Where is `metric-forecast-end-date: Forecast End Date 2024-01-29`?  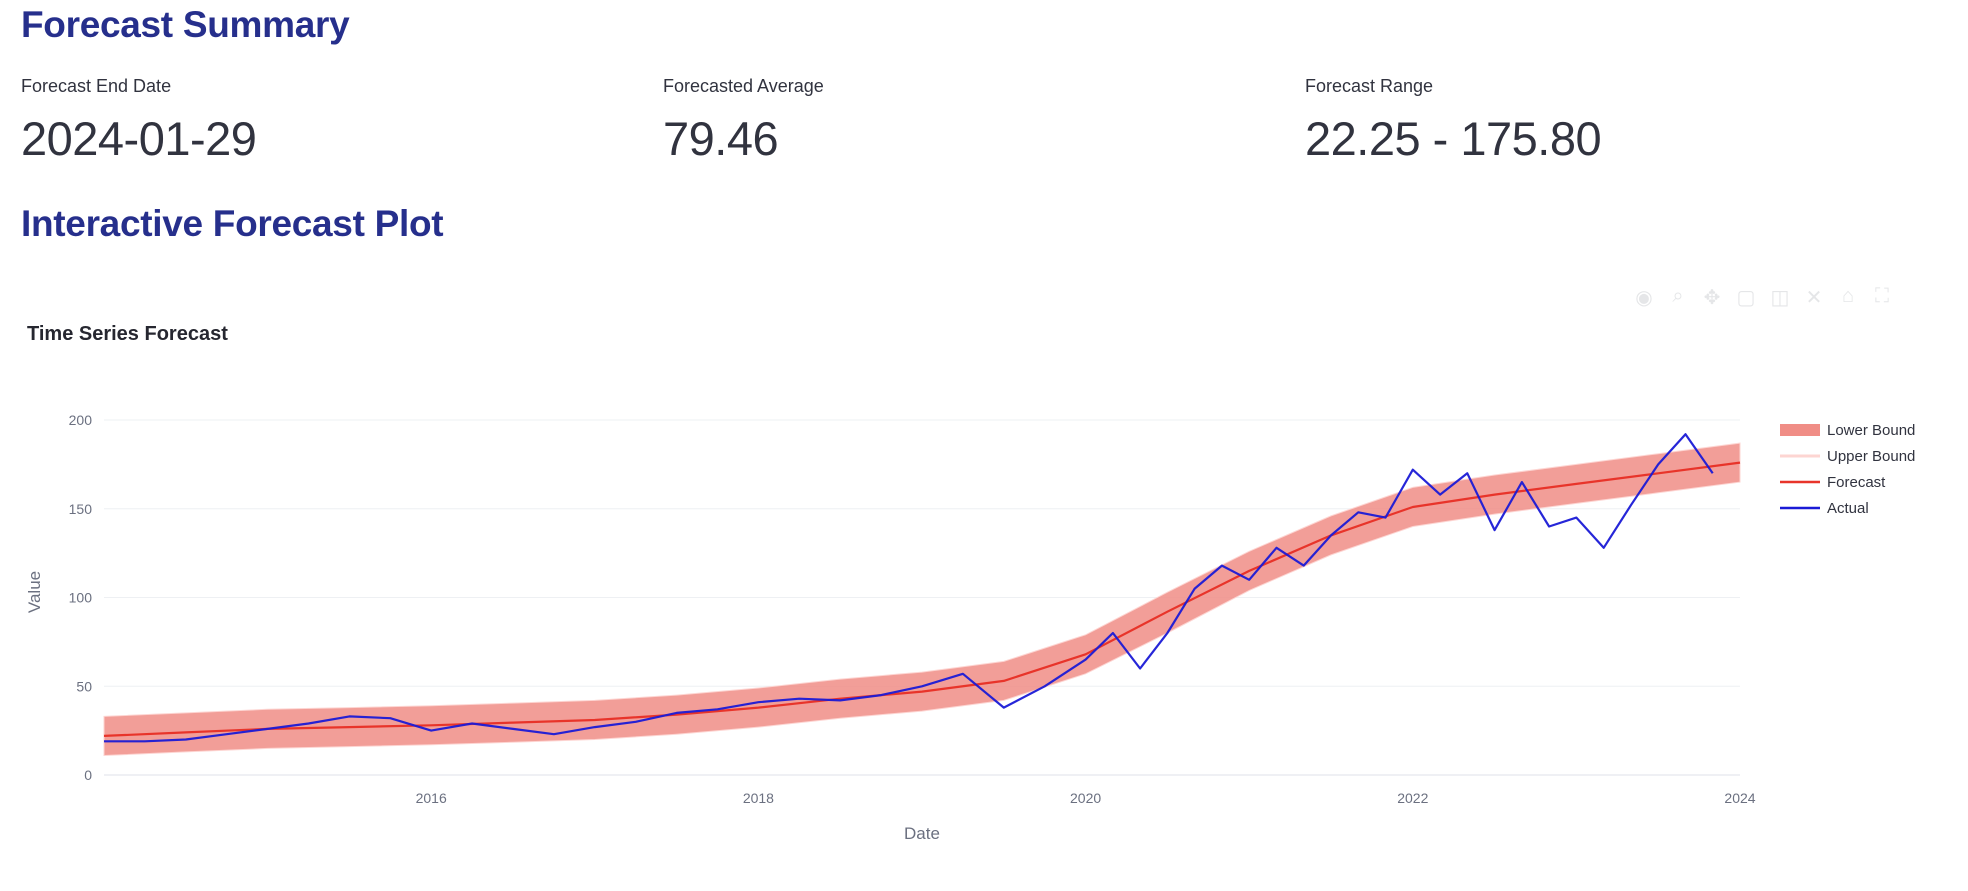
metric-forecast-end-date: Forecast End Date 2024-01-29 is located at coordinates (321, 121).